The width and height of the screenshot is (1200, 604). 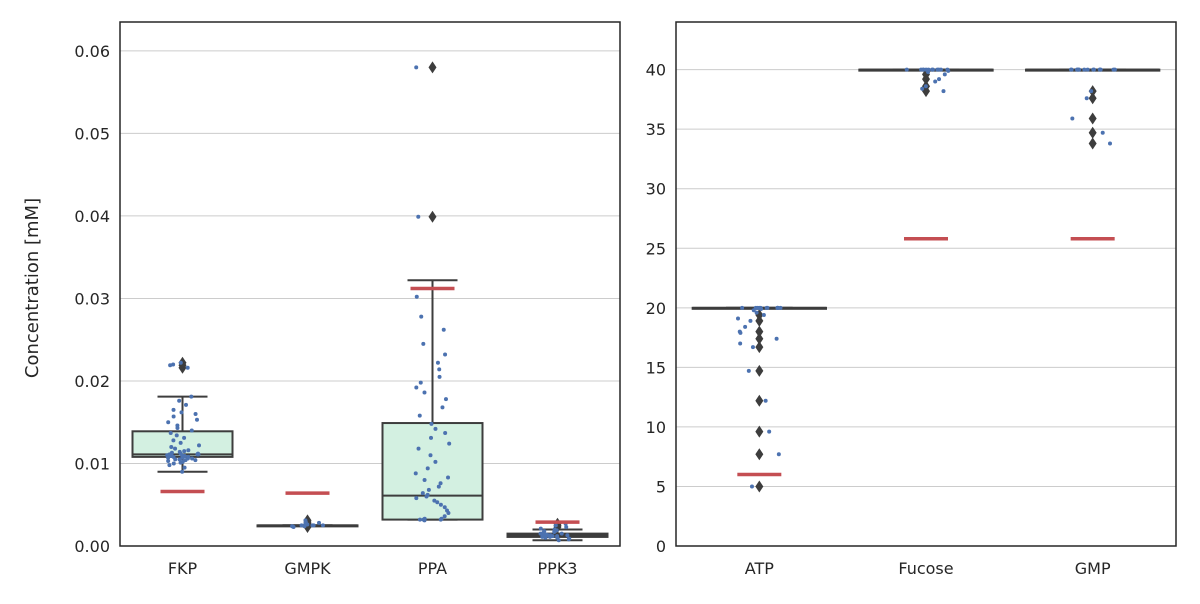 What do you see at coordinates (432, 568) in the screenshot?
I see `x-tick-label: PPA` at bounding box center [432, 568].